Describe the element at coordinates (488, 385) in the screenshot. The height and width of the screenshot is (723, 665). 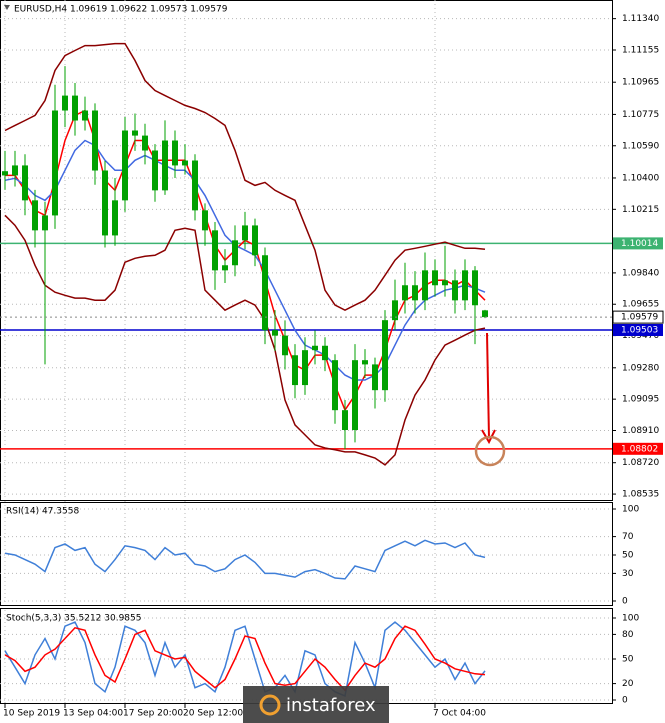
I see `arrow-shaft` at that location.